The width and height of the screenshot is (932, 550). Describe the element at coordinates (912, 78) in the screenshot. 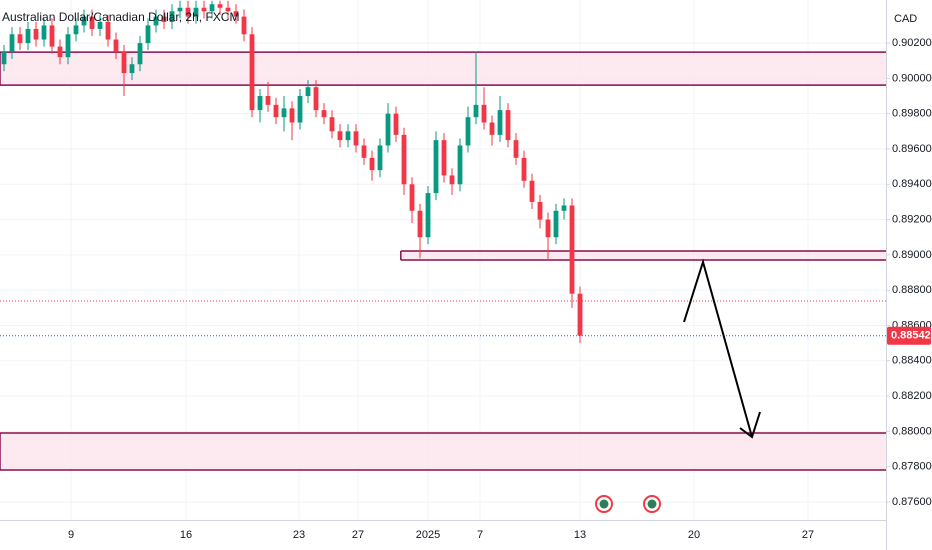

I see `y-tick-label: 0.90000` at that location.